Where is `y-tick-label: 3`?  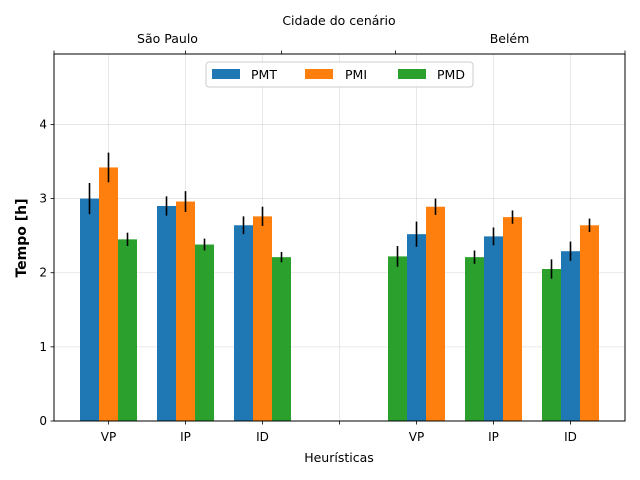 y-tick-label: 3 is located at coordinates (43, 199).